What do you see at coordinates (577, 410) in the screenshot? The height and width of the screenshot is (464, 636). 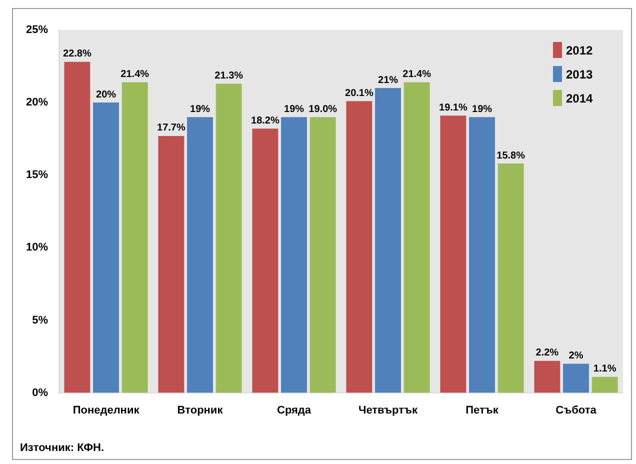 I see `x-tick-label: Събота` at bounding box center [577, 410].